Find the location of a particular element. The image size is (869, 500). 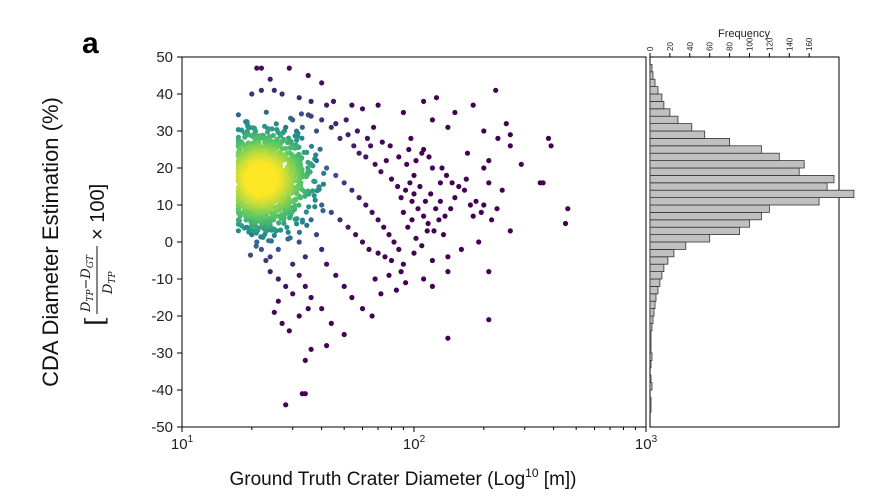

formula-num-minus: −D is located at coordinates (86, 279).